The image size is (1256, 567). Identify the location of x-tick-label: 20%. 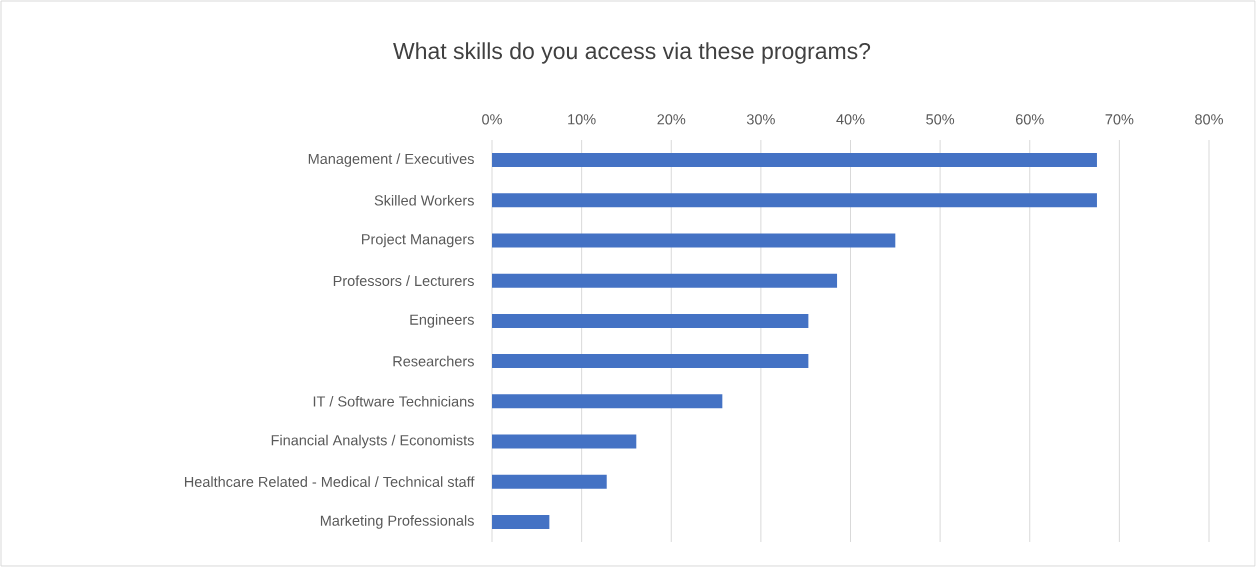
(671, 119).